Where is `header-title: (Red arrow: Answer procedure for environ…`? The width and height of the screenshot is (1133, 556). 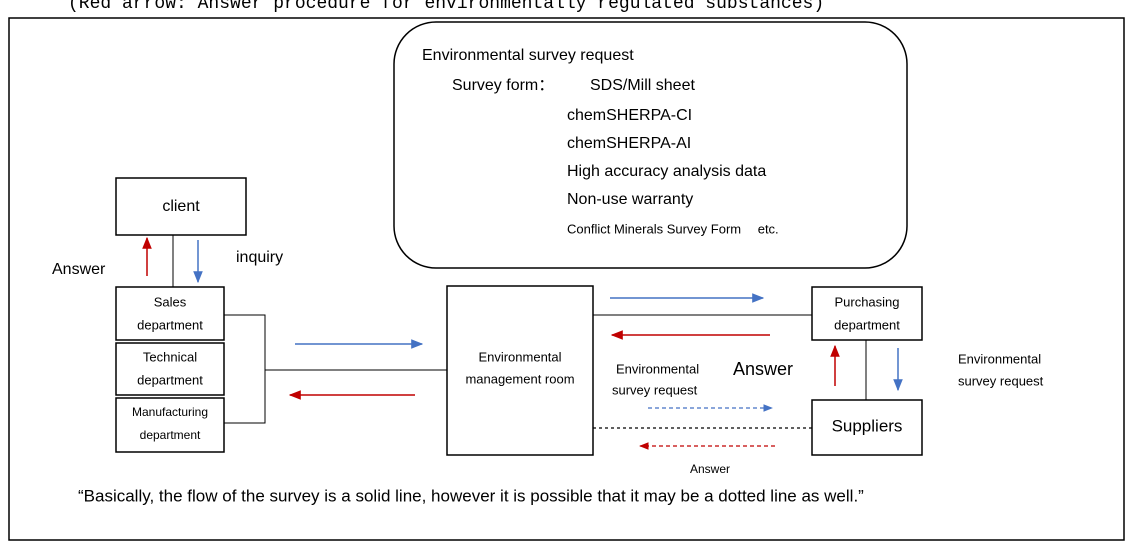
header-title: (Red arrow: Answer procedure for environ… is located at coordinates (446, 7).